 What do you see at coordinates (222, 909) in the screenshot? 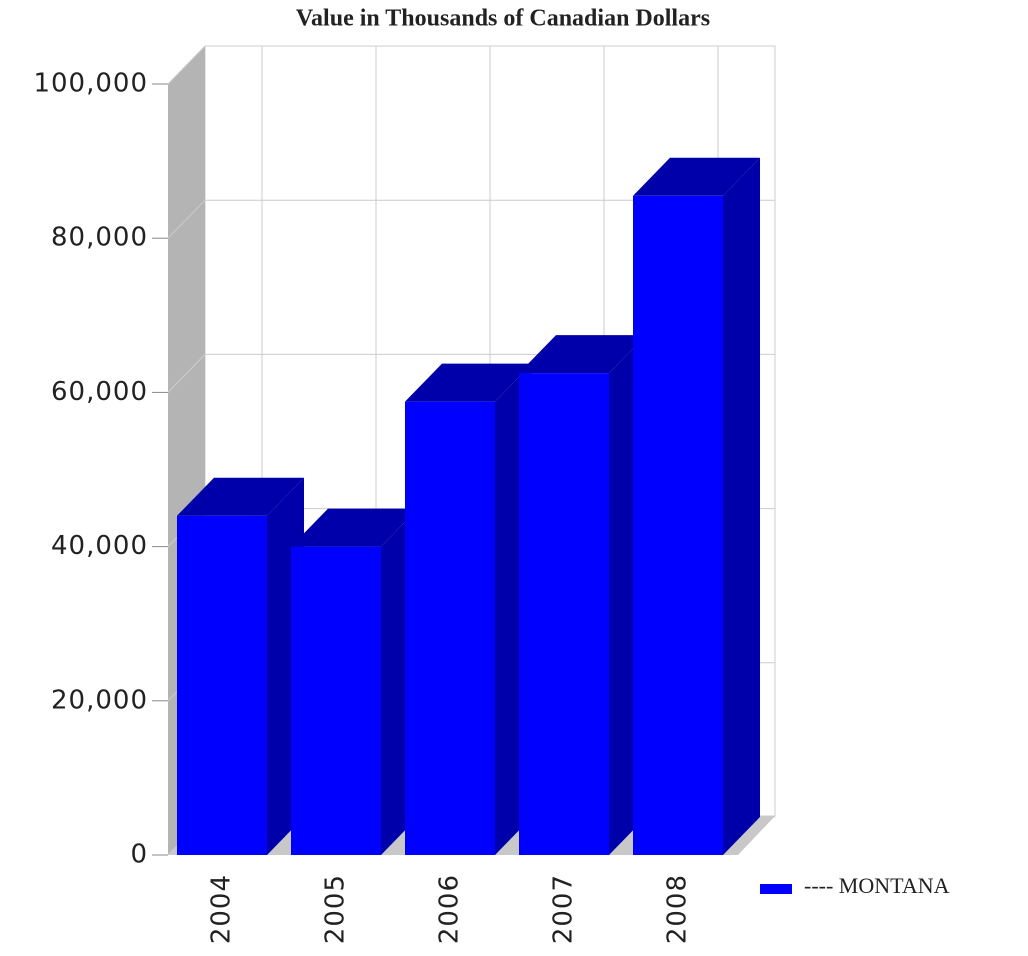
I see `x-tick-label: 2004` at bounding box center [222, 909].